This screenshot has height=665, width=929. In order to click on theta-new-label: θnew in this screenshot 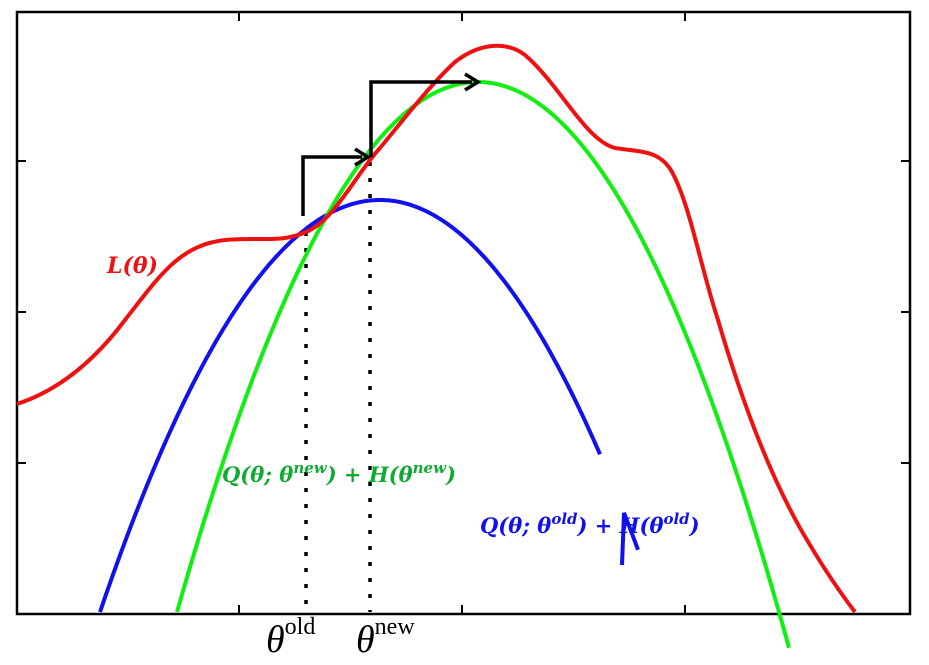, I will do `click(385, 637)`.